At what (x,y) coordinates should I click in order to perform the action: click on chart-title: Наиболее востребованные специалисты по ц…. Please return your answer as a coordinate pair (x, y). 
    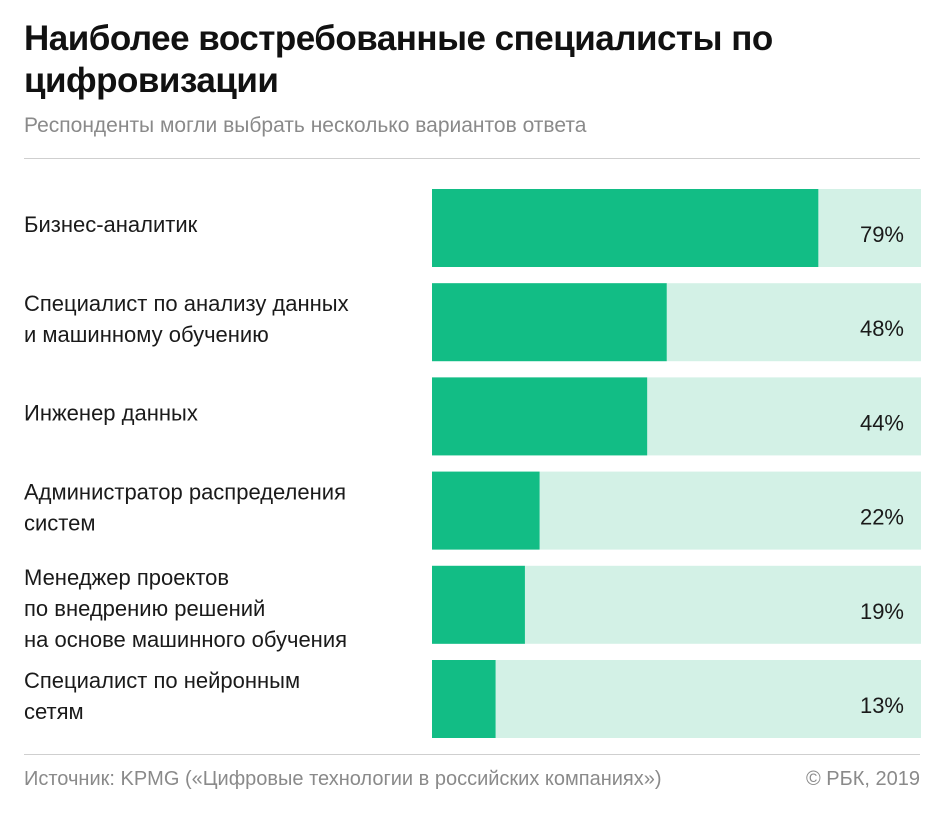
    Looking at the image, I should click on (398, 59).